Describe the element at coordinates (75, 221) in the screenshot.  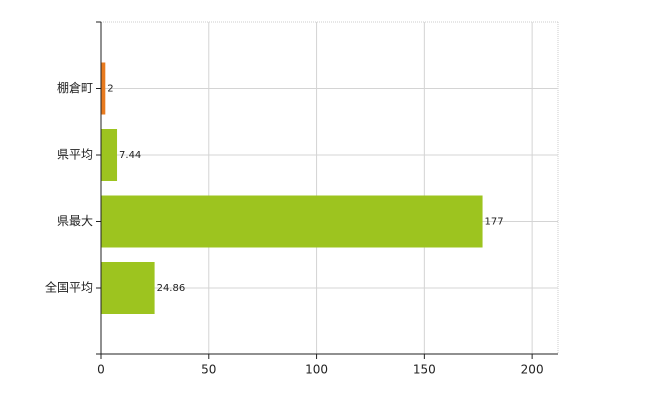
I see `y-tick-label: 県最大` at that location.